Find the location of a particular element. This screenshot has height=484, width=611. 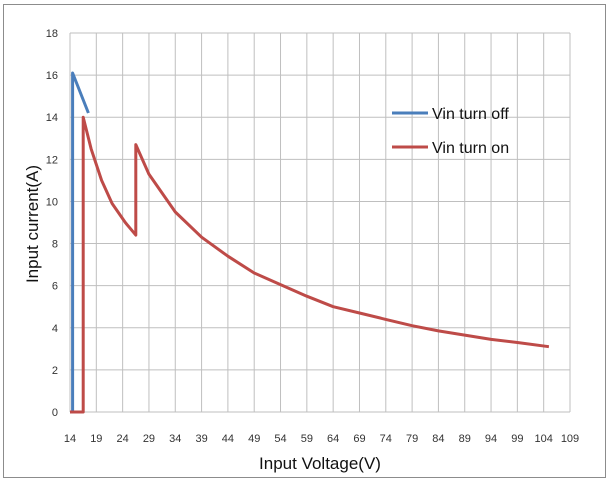

x-axis-title: Input Voltage(V) is located at coordinates (320, 463).